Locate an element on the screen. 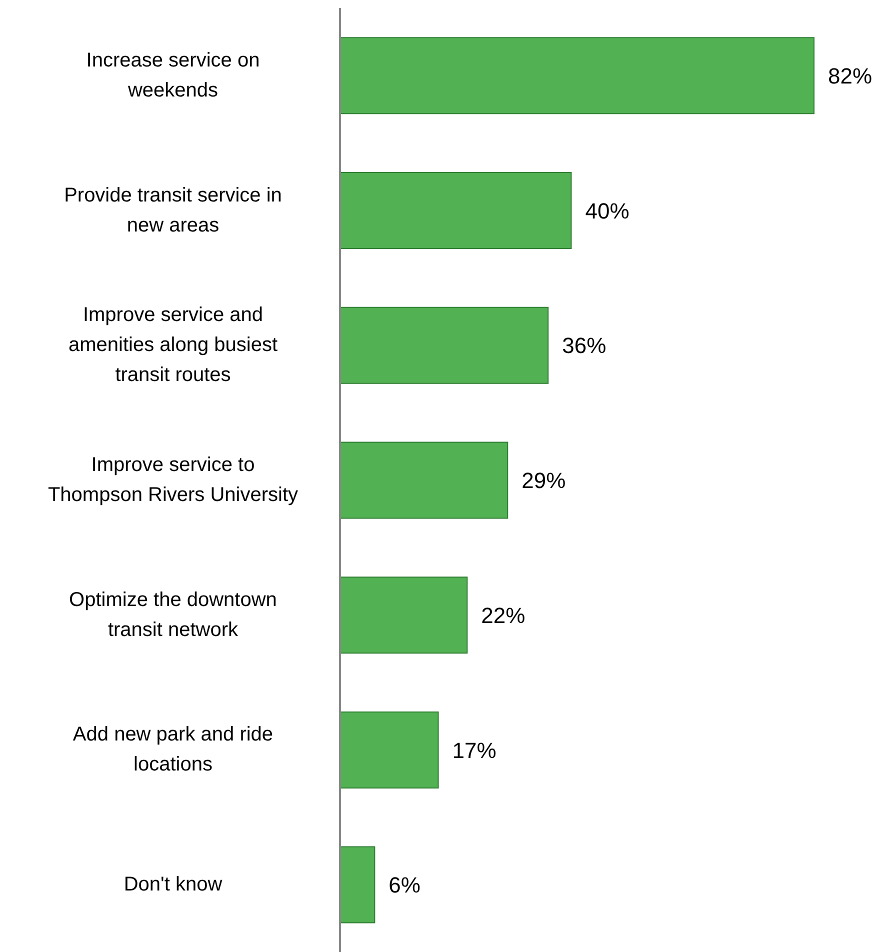 This screenshot has width=894, height=952. y-tick-label: Provide transit service in new areas is located at coordinates (173, 210).